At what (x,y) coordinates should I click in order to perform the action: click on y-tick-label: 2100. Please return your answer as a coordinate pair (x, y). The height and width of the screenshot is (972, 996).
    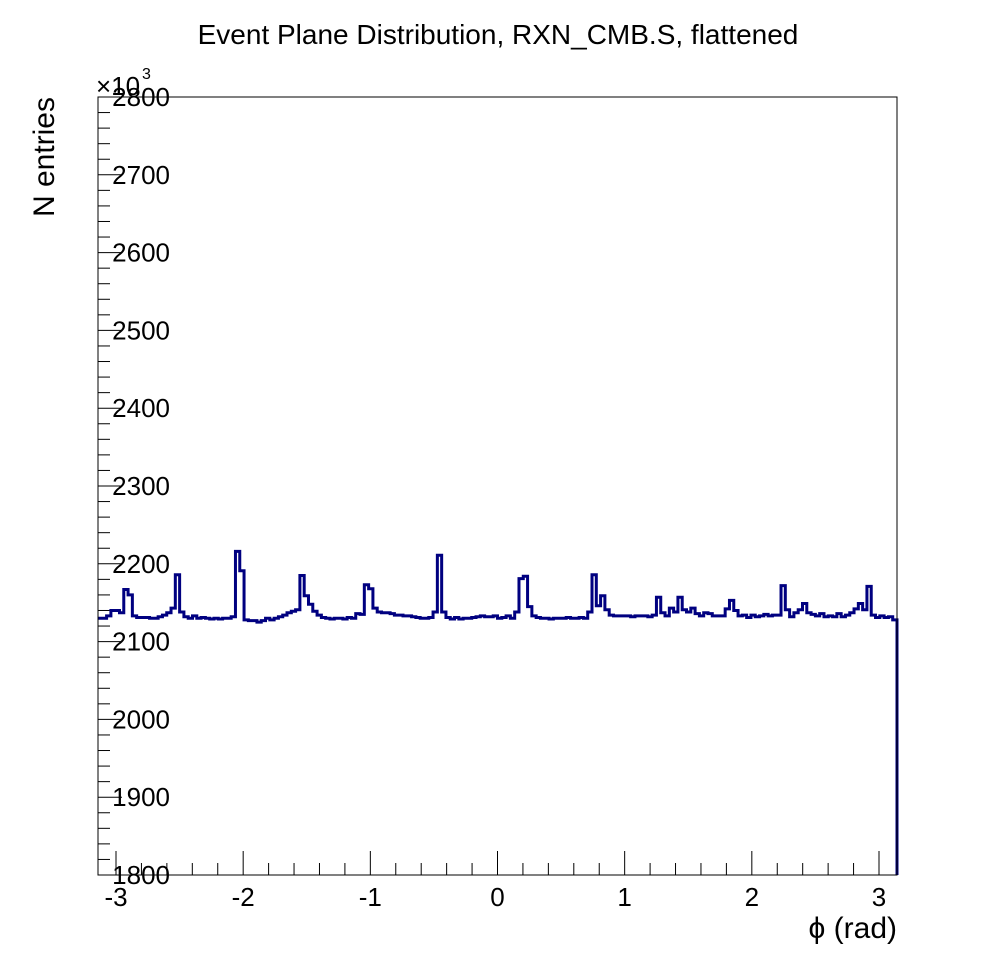
    Looking at the image, I should click on (141, 642).